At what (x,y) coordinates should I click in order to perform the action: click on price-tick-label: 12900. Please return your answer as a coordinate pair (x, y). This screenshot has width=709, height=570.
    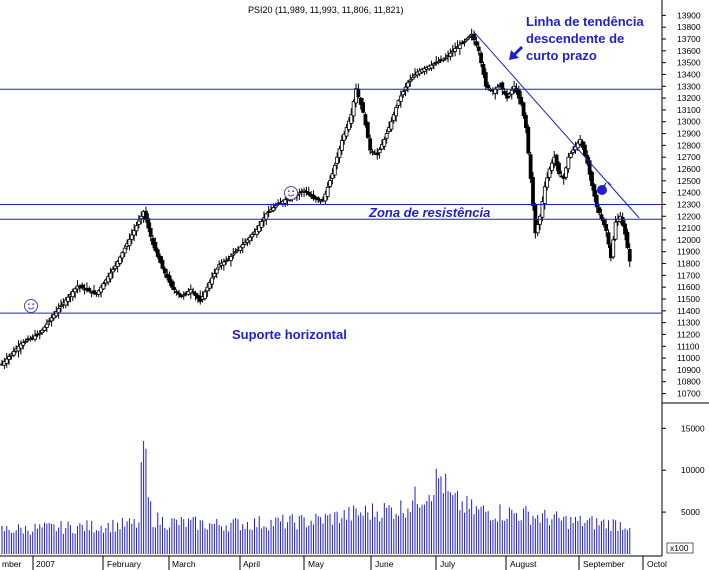
    Looking at the image, I should click on (689, 134).